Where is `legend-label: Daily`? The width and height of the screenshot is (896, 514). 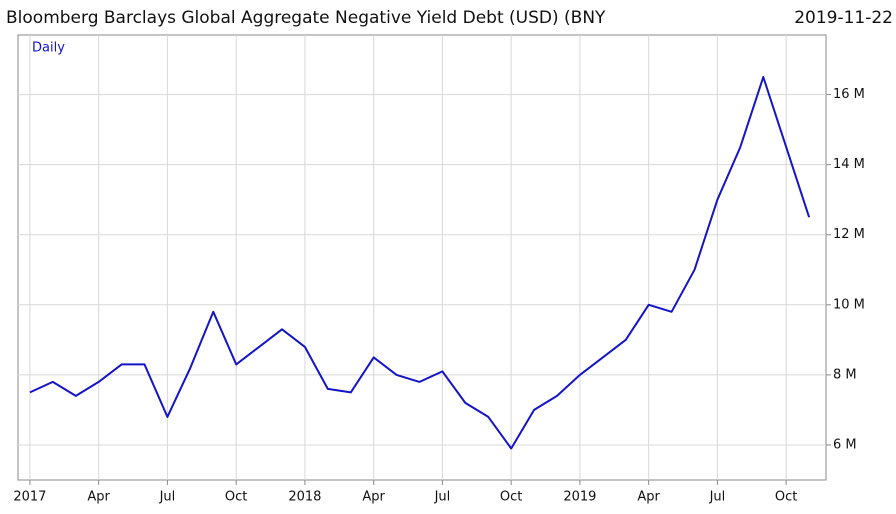 legend-label: Daily is located at coordinates (48, 48).